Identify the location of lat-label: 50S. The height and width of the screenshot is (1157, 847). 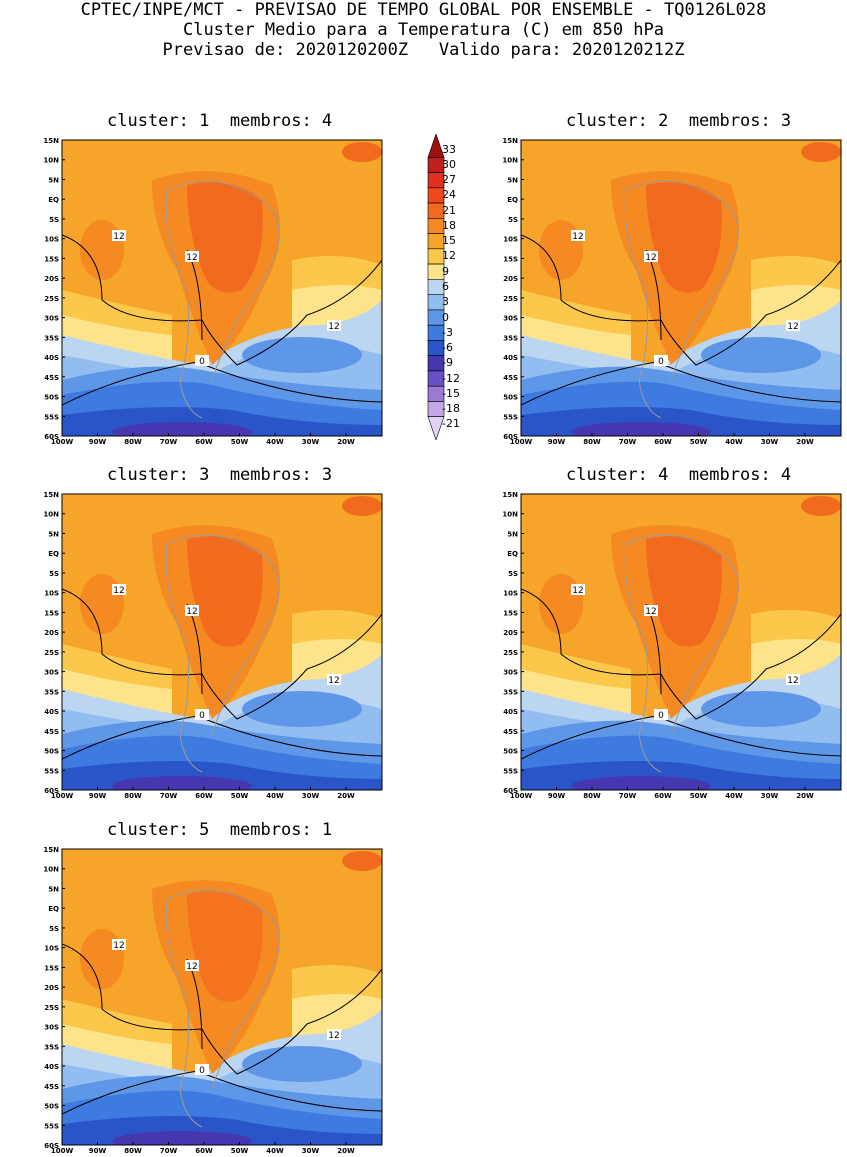
(51, 1107).